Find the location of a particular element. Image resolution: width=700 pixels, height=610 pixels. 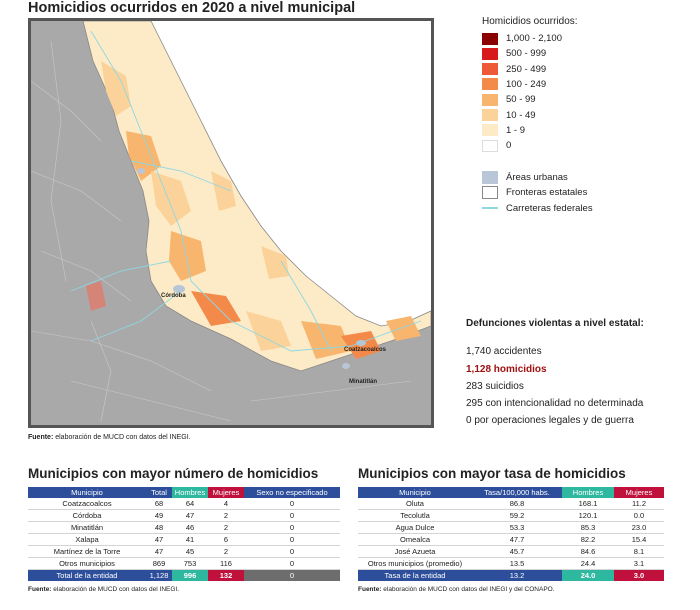

table-total-cell: 24.0 is located at coordinates (588, 575).